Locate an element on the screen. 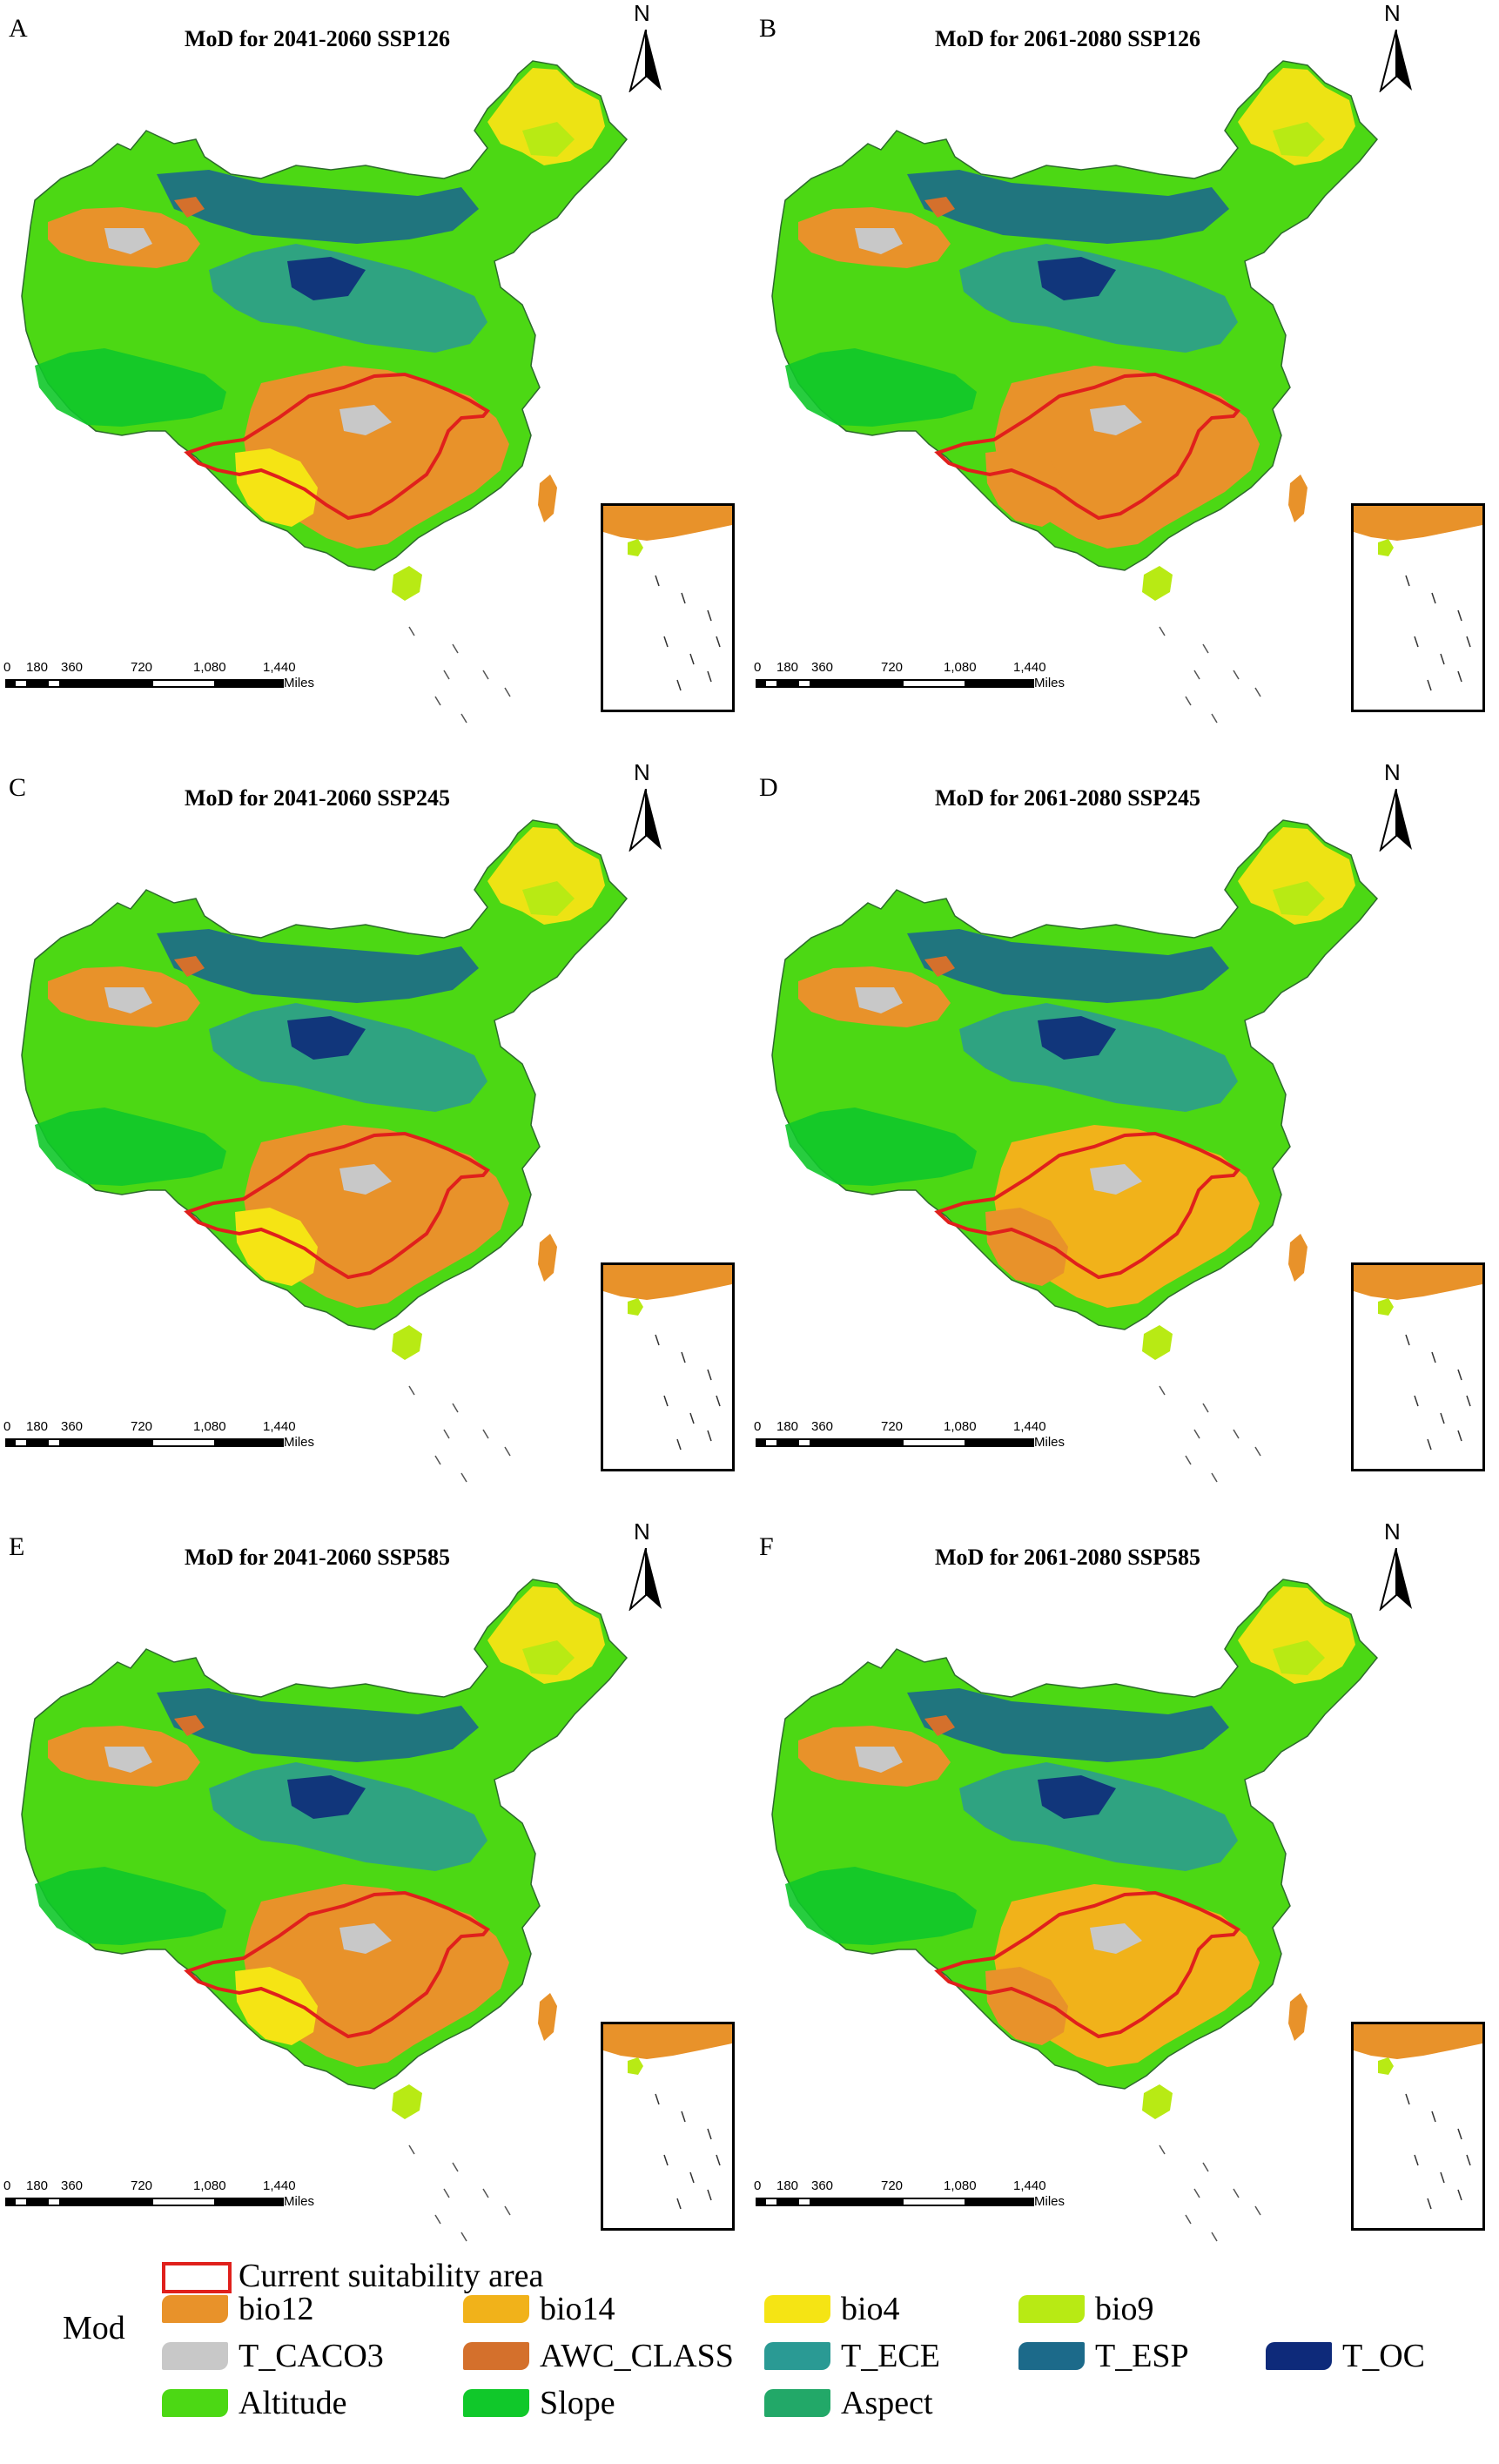 The height and width of the screenshot is (2464, 1499). legend-label: Slope is located at coordinates (577, 2403).